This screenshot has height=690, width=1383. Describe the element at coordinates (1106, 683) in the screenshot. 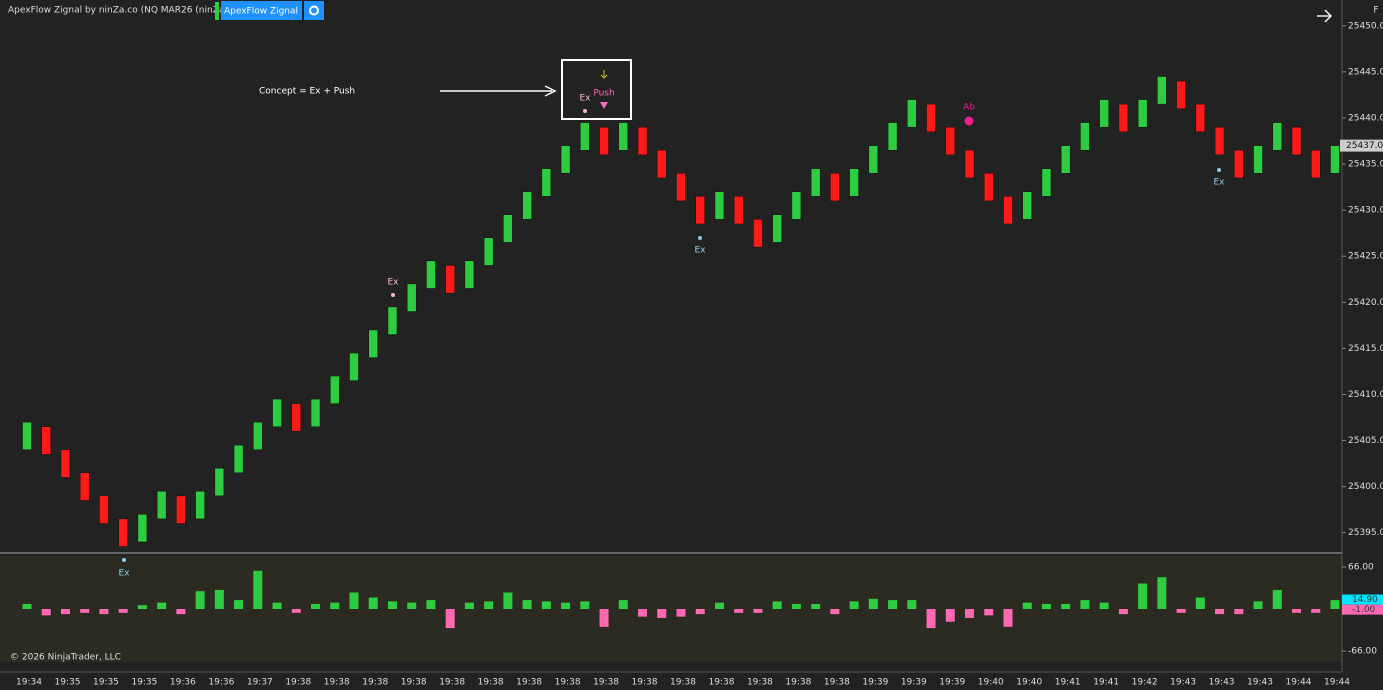

I see `x-tick-label: 19:41` at that location.